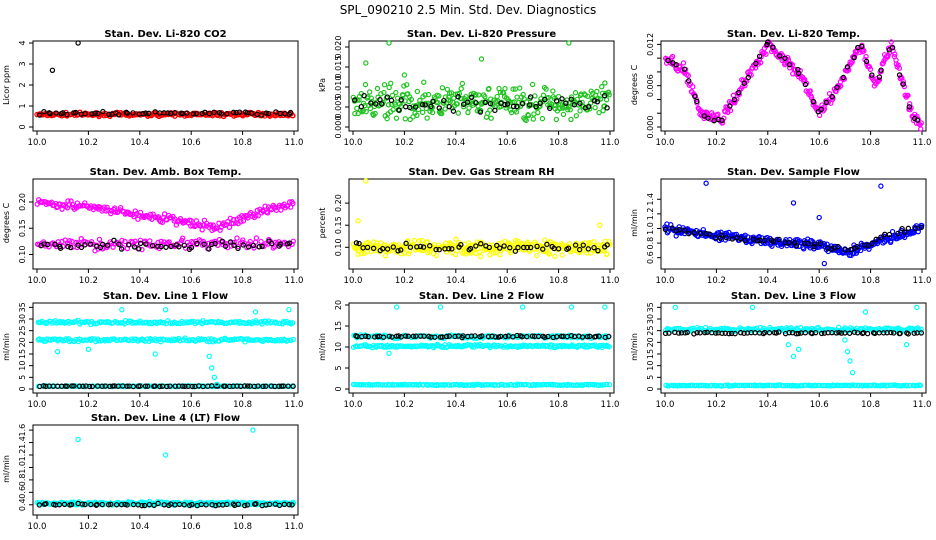 This screenshot has height=540, width=936. What do you see at coordinates (22, 388) in the screenshot?
I see `y-tick-label: 0` at bounding box center [22, 388].